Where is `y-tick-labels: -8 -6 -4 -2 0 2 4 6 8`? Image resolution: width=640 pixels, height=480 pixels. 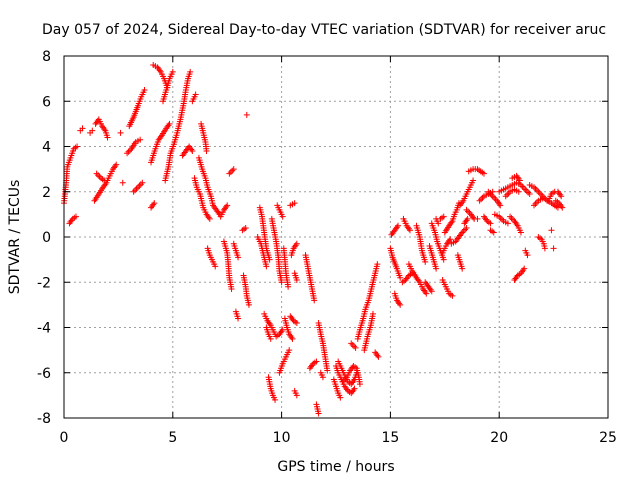 y-tick-labels: -8 -6 -4 -2 0 2 4 6 8 is located at coordinates (44, 238).